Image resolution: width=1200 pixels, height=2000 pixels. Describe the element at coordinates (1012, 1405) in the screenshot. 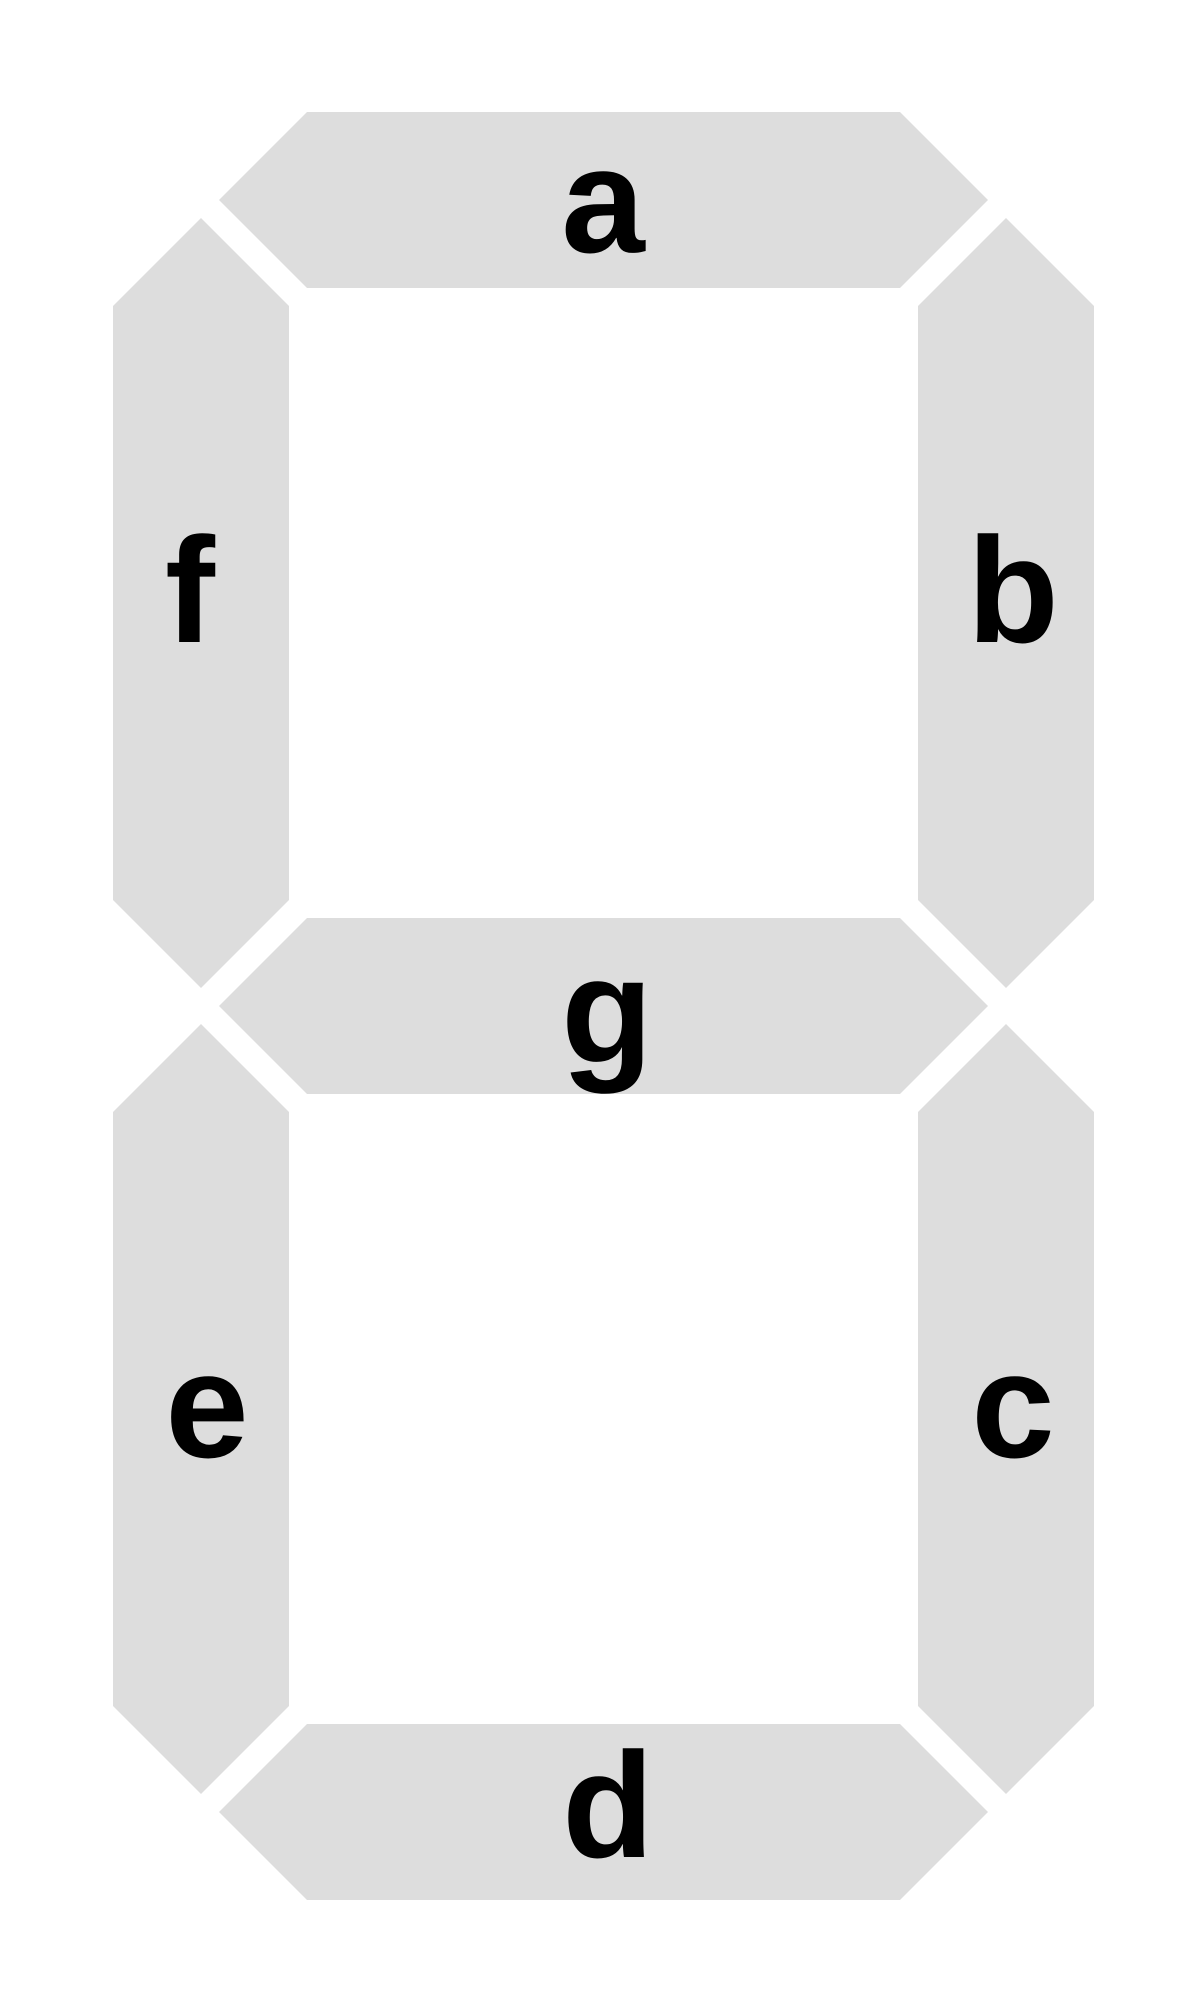

I see `segment-c-label: c` at that location.